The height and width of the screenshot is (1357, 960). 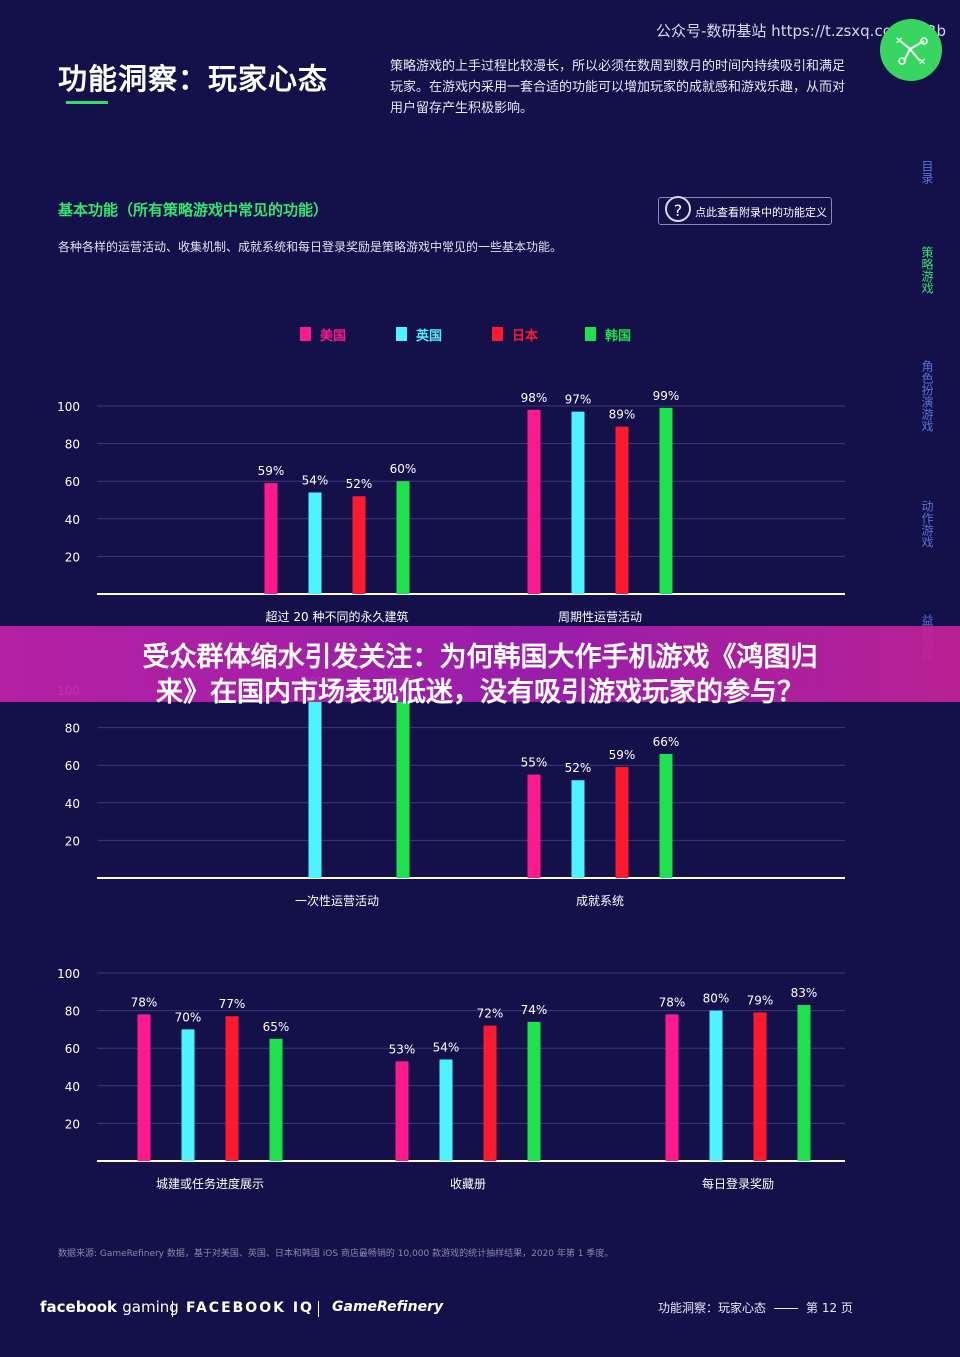 What do you see at coordinates (534, 1010) in the screenshot?
I see `data-label-collection-album-kr: 74%` at bounding box center [534, 1010].